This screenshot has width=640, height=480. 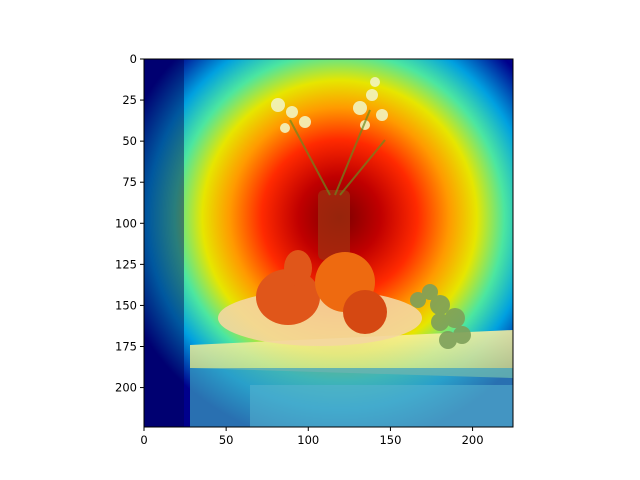 I want to click on y-axis: 0 25 50 75 100 125 150 175 200, so click(x=129, y=223).